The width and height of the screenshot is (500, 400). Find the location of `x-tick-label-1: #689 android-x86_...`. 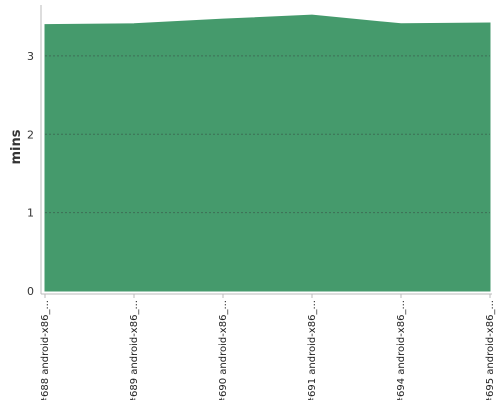

x-tick-label-1: #689 android-x86_... is located at coordinates (134, 350).